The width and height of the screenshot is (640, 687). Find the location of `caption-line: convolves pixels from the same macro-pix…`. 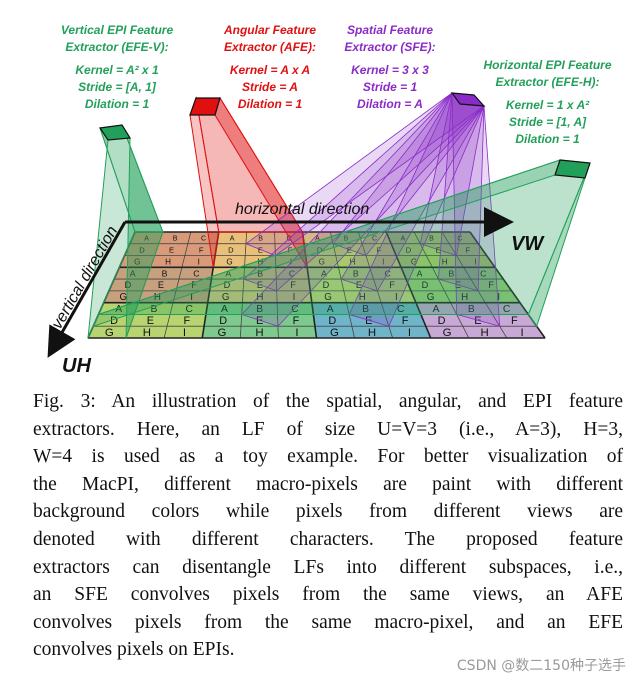

caption-line: convolves pixels from the same macro-pix… is located at coordinates (328, 622).